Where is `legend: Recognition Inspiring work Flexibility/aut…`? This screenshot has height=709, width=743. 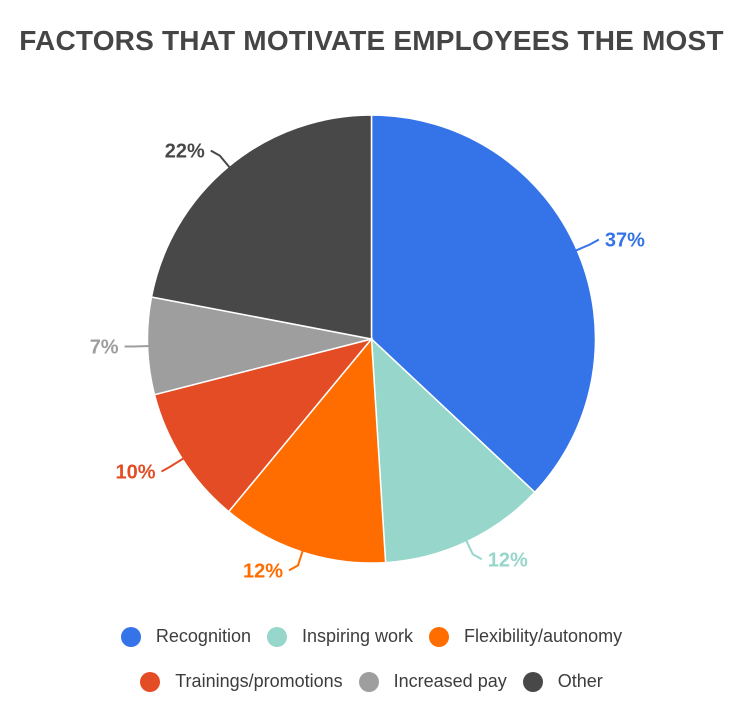 legend: Recognition Inspiring work Flexibility/aut… is located at coordinates (371, 649).